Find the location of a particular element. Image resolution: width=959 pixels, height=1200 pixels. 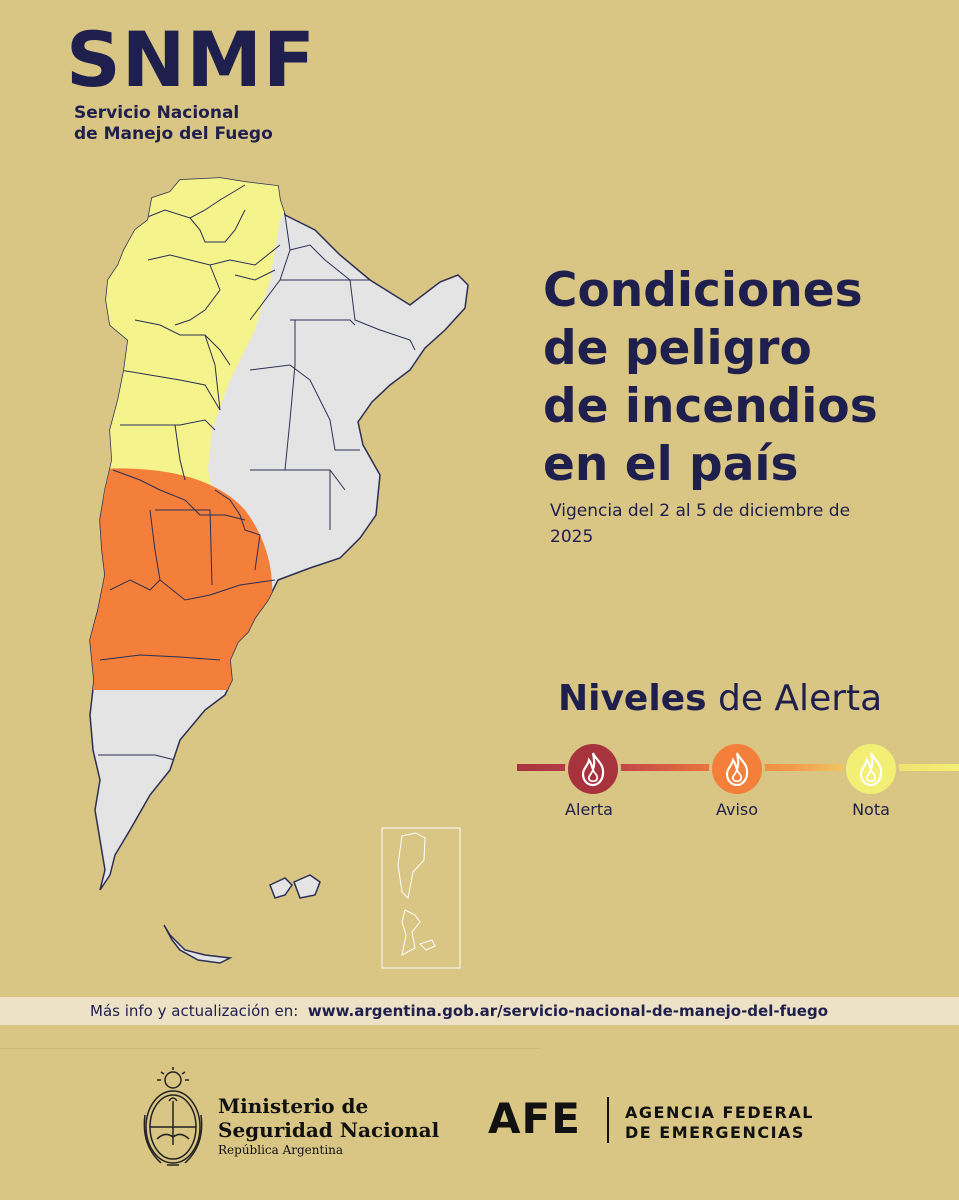

subtitle-line-2: de Manejo del Fuego is located at coordinates (173, 134).